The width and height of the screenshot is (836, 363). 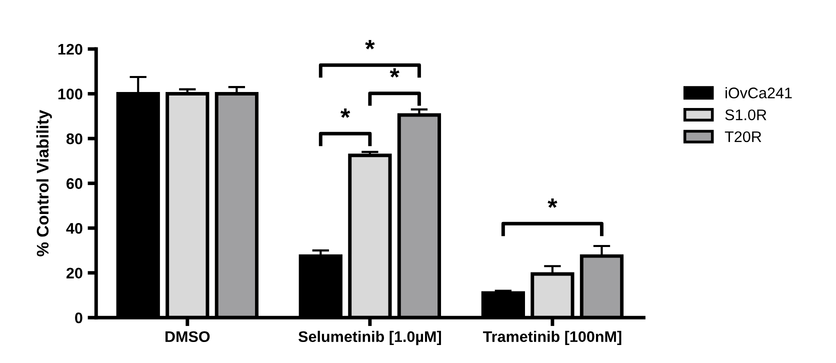 I want to click on legend-label: T20R, so click(x=743, y=136).